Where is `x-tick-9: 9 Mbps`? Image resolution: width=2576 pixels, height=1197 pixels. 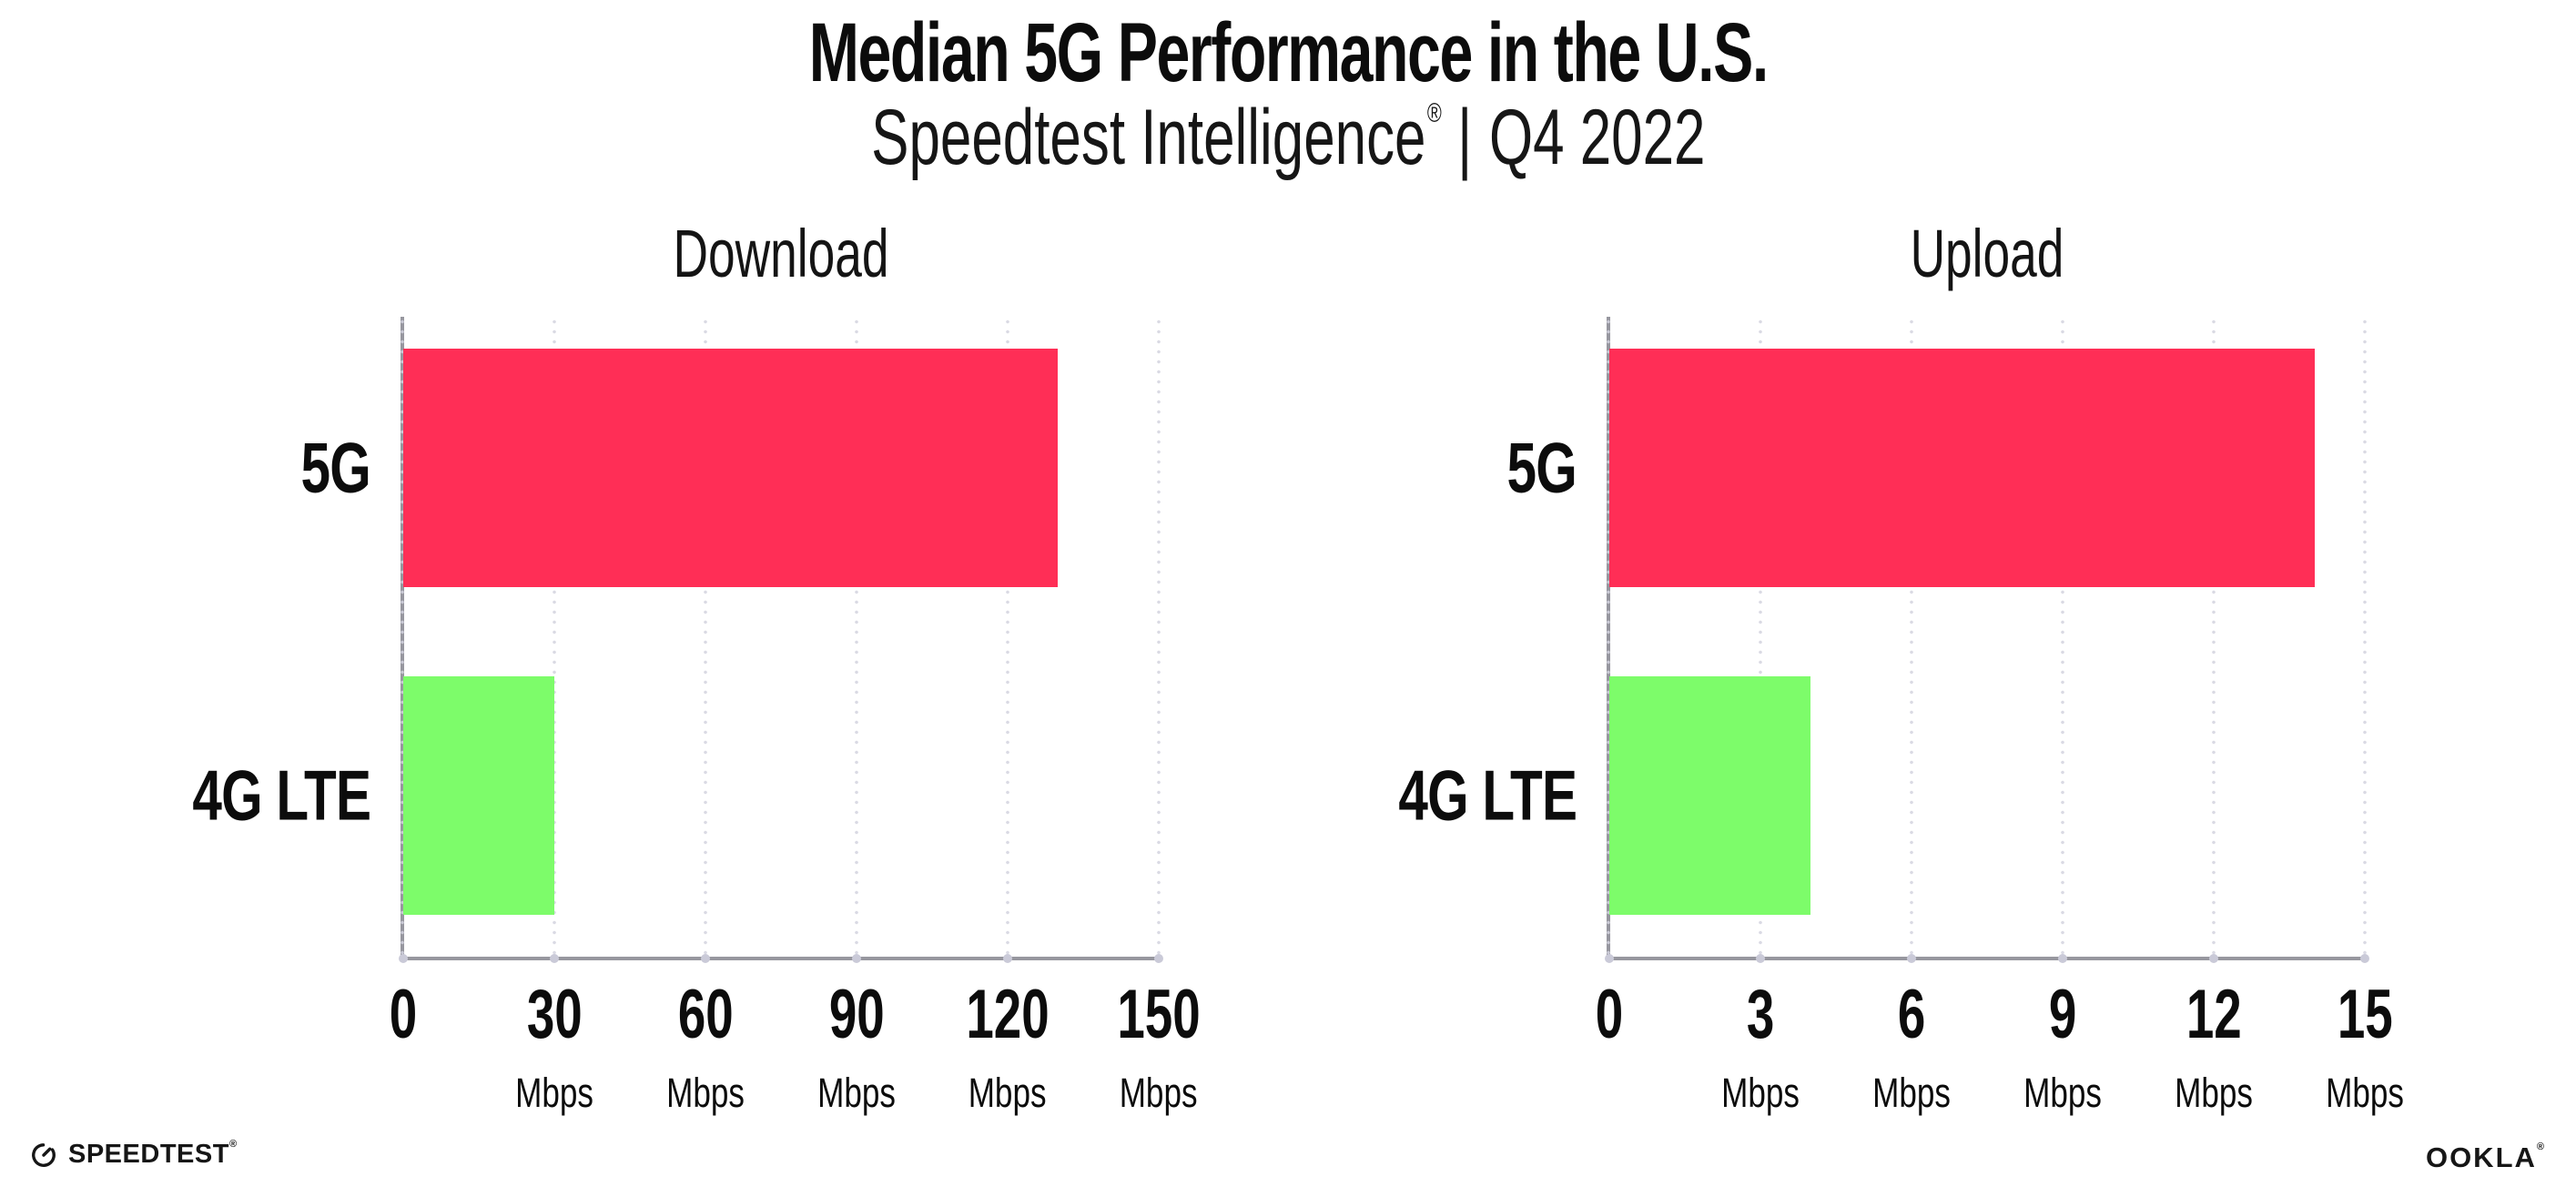 x-tick-9: 9 Mbps is located at coordinates (2063, 1053).